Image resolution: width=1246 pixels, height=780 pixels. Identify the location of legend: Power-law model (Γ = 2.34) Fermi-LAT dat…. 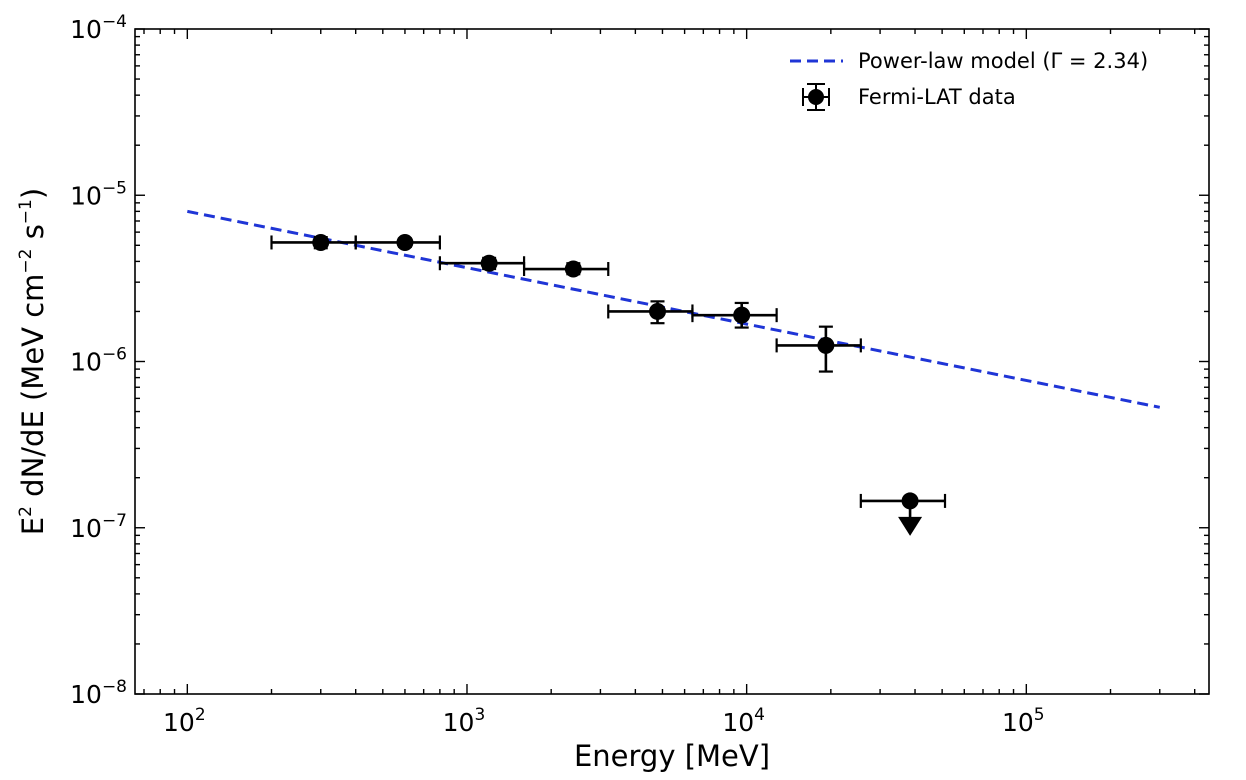
(969, 80).